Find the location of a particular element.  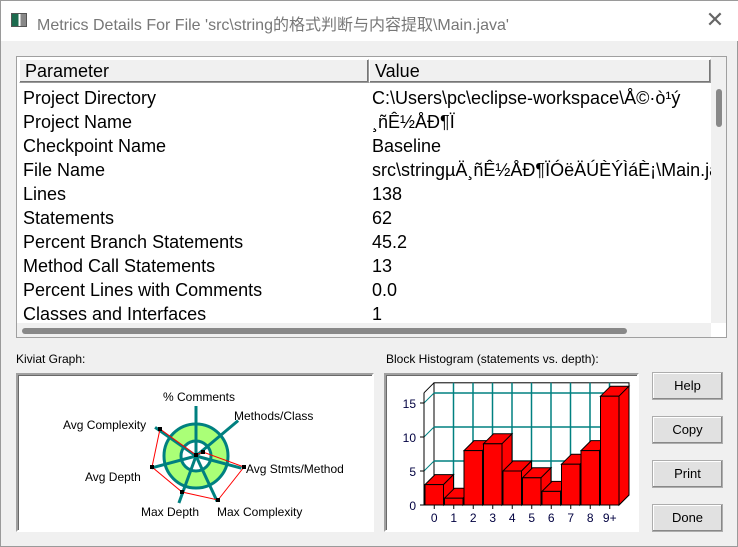

x-tick-label: 3 is located at coordinates (492, 518).